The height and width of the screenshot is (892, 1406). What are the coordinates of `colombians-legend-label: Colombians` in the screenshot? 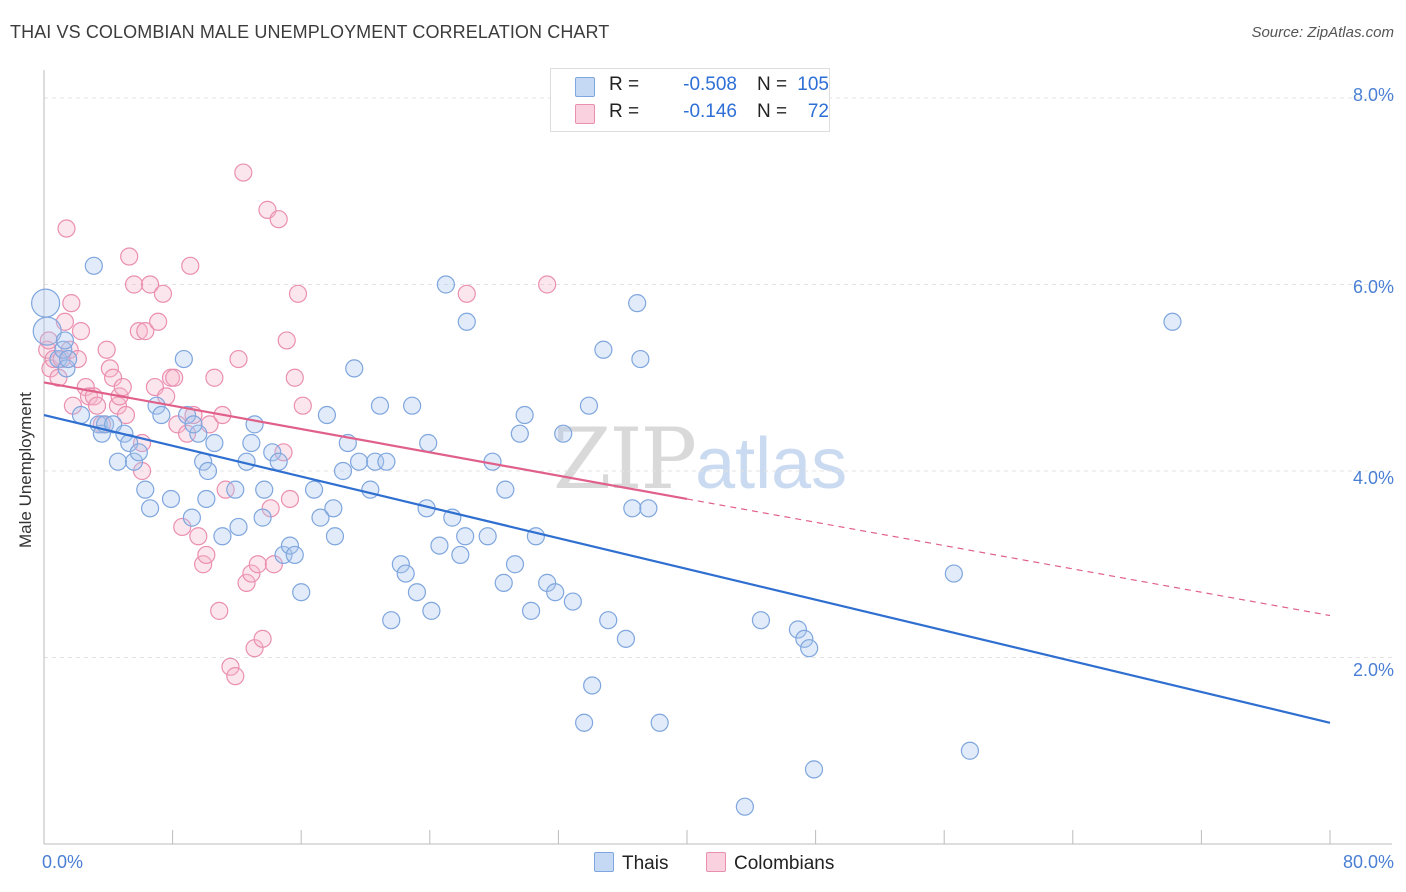 It's located at (784, 863).